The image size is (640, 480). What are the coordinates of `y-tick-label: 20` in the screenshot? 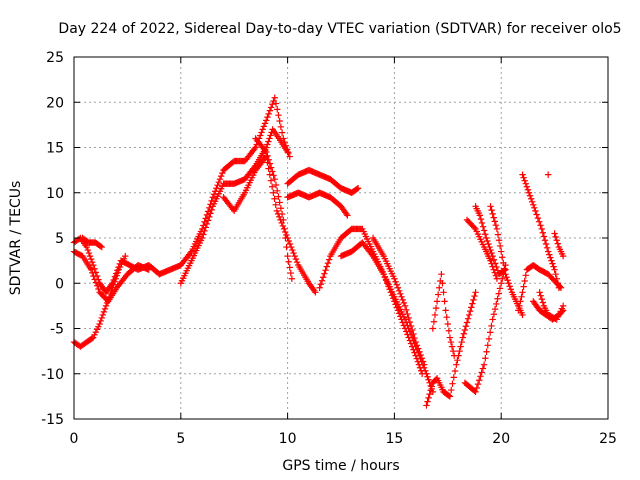 It's located at (55, 103).